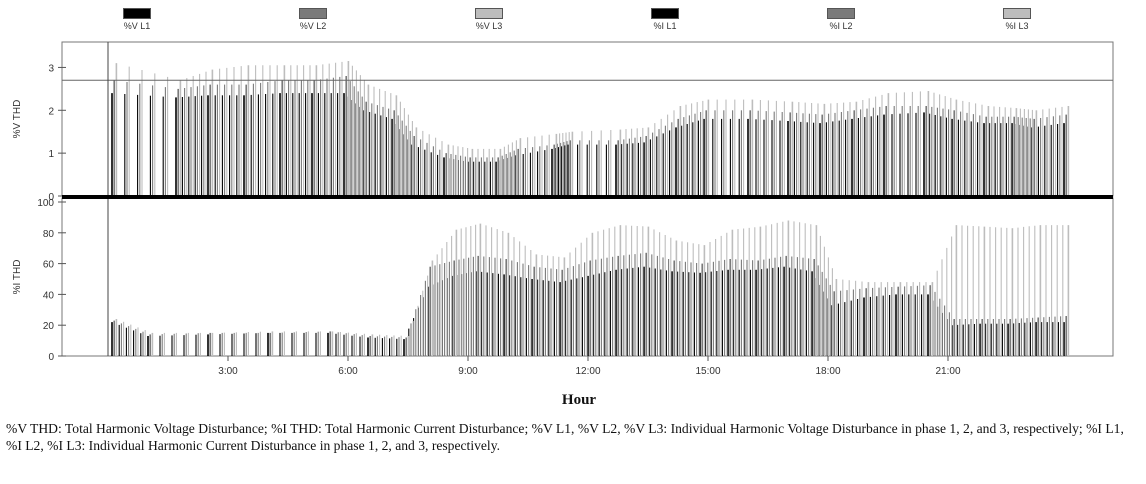  I want to click on y-tick-label: 20, so click(49, 326).